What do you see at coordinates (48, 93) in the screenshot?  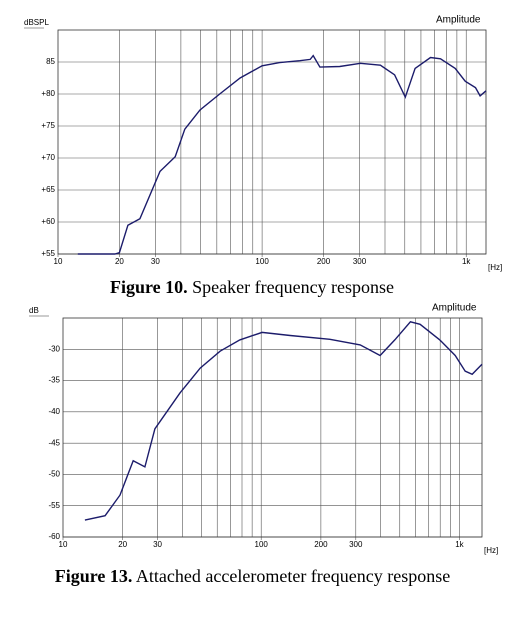 I see `y-tick-label: +80` at bounding box center [48, 93].